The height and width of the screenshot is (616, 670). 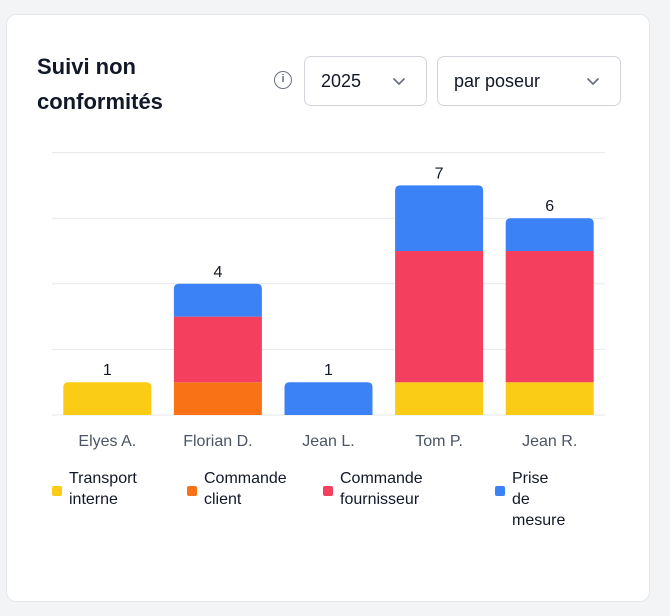 I want to click on legend-label: Commande fournisseur, so click(x=381, y=489).